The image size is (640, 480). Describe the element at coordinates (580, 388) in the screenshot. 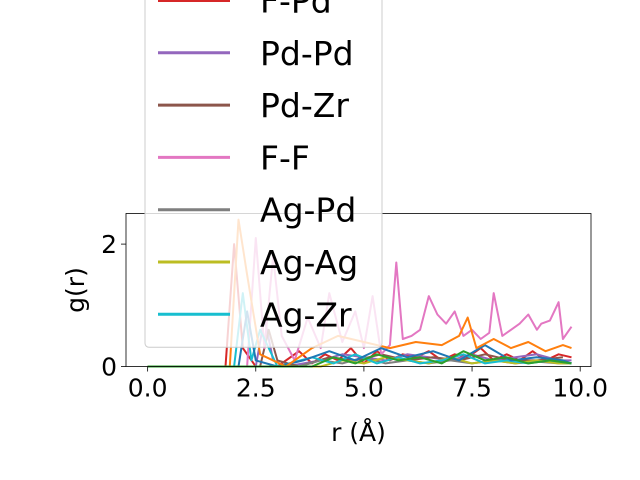

I see `x-tick-label: 10.0` at that location.